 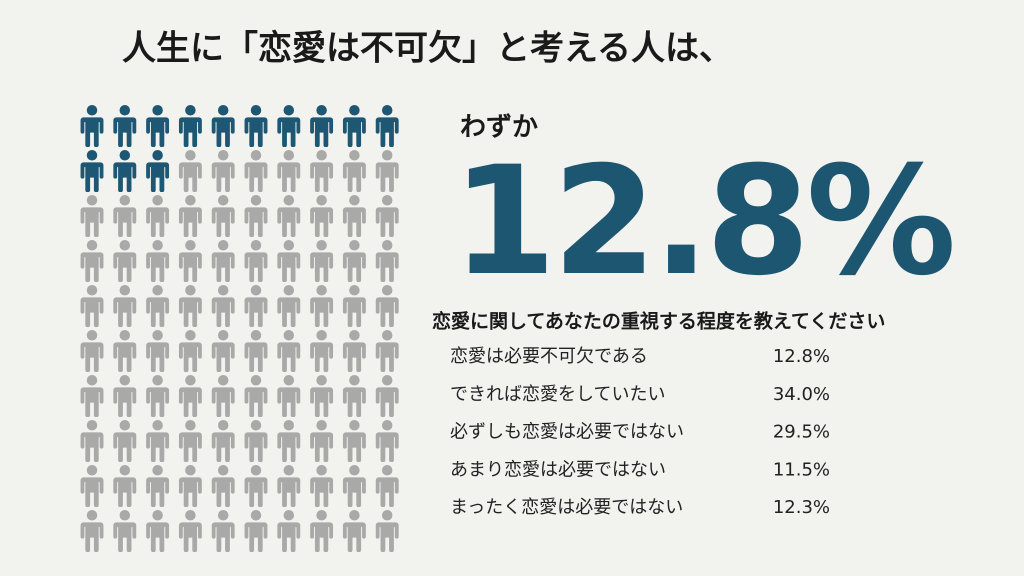 I want to click on question: 恋愛に関してあなたの重視する程度を教えてください, so click(x=658, y=321).